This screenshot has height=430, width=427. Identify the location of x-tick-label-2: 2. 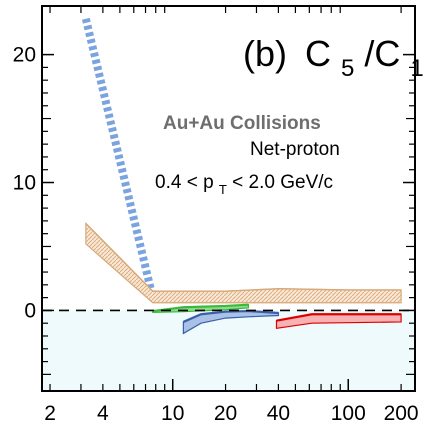
(50, 413).